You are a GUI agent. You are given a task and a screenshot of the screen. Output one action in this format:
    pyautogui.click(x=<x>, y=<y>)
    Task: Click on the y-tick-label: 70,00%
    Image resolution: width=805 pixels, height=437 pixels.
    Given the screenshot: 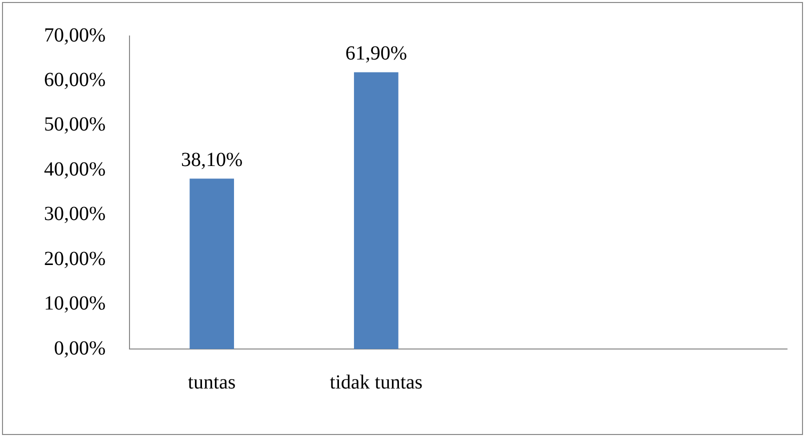 What is the action you would take?
    pyautogui.click(x=75, y=35)
    